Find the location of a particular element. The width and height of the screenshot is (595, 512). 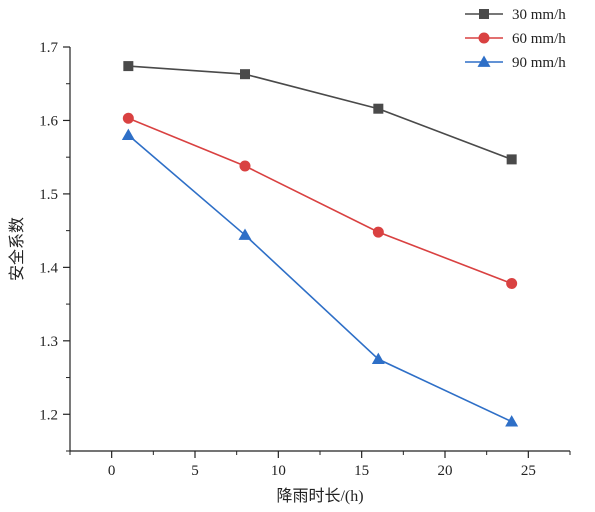

y-tick-label: 1.7 is located at coordinates (48, 48).